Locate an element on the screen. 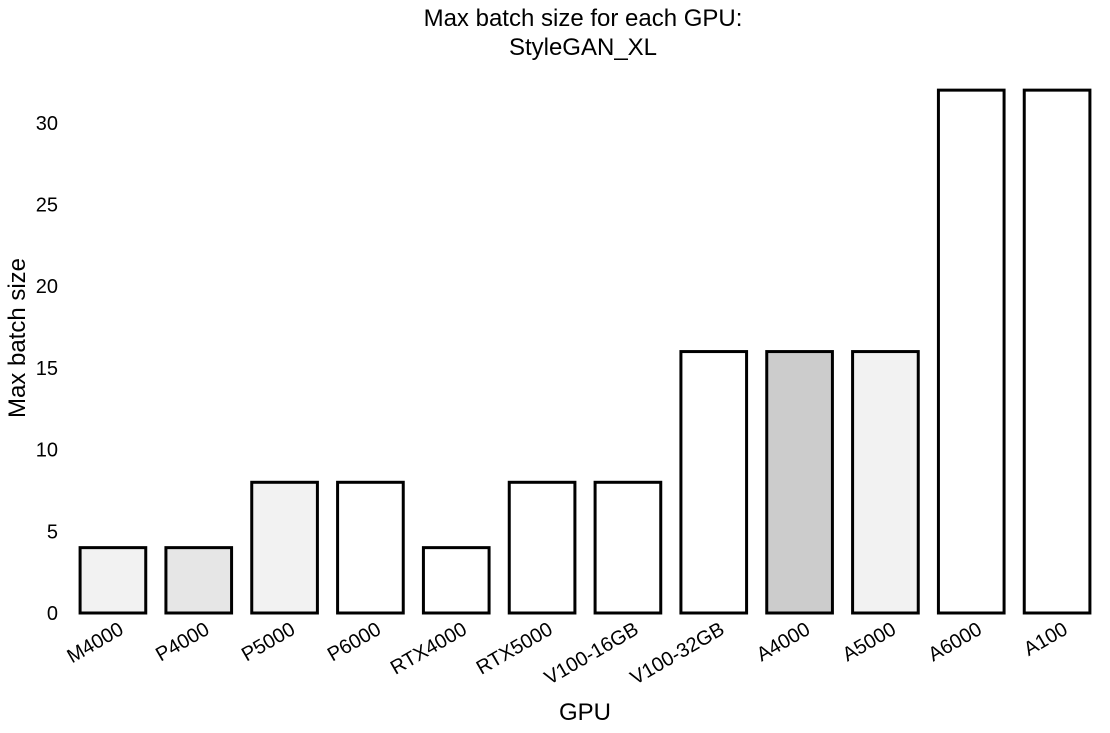  x-tick-label: P6000 is located at coordinates (354, 642).